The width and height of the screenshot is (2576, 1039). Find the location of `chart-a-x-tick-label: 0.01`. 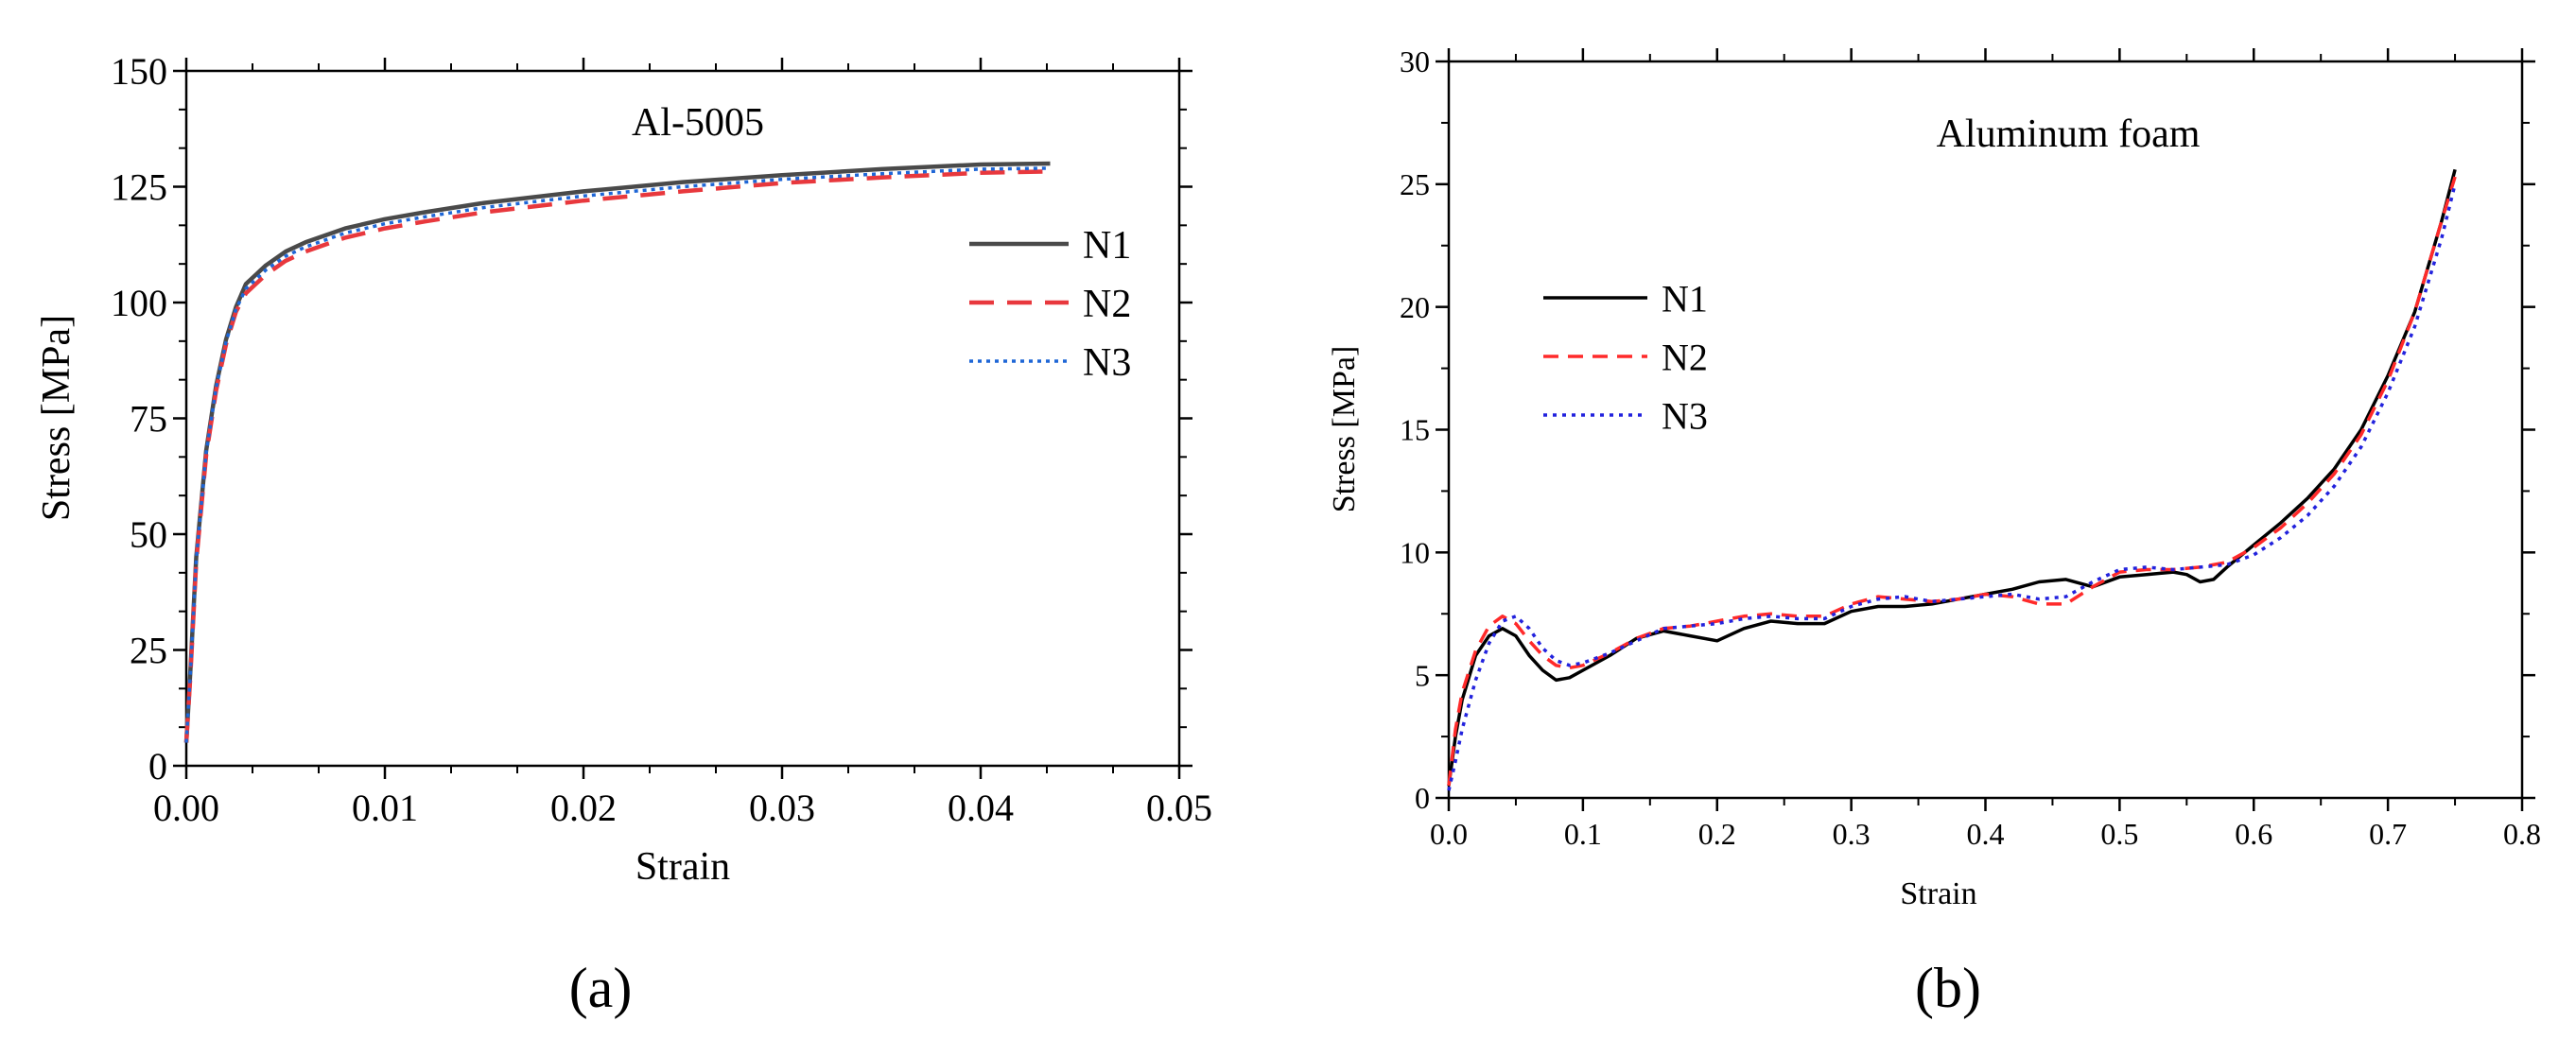

chart-a-x-tick-label: 0.01 is located at coordinates (385, 808).